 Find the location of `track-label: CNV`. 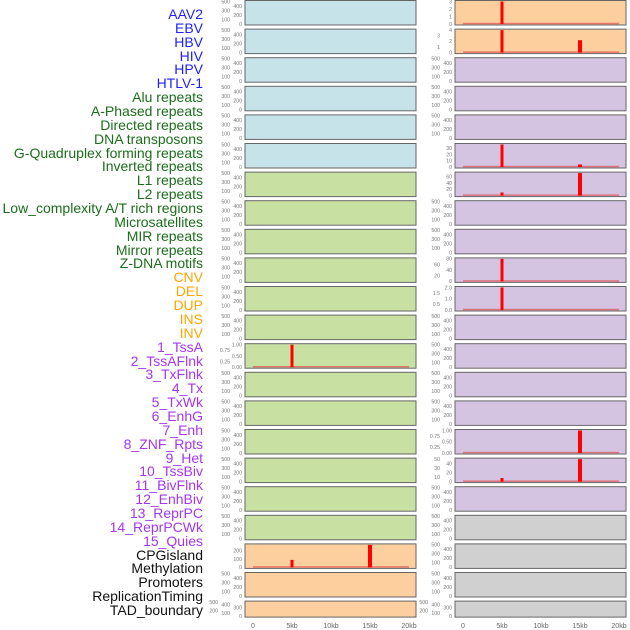

track-label: CNV is located at coordinates (188, 277).